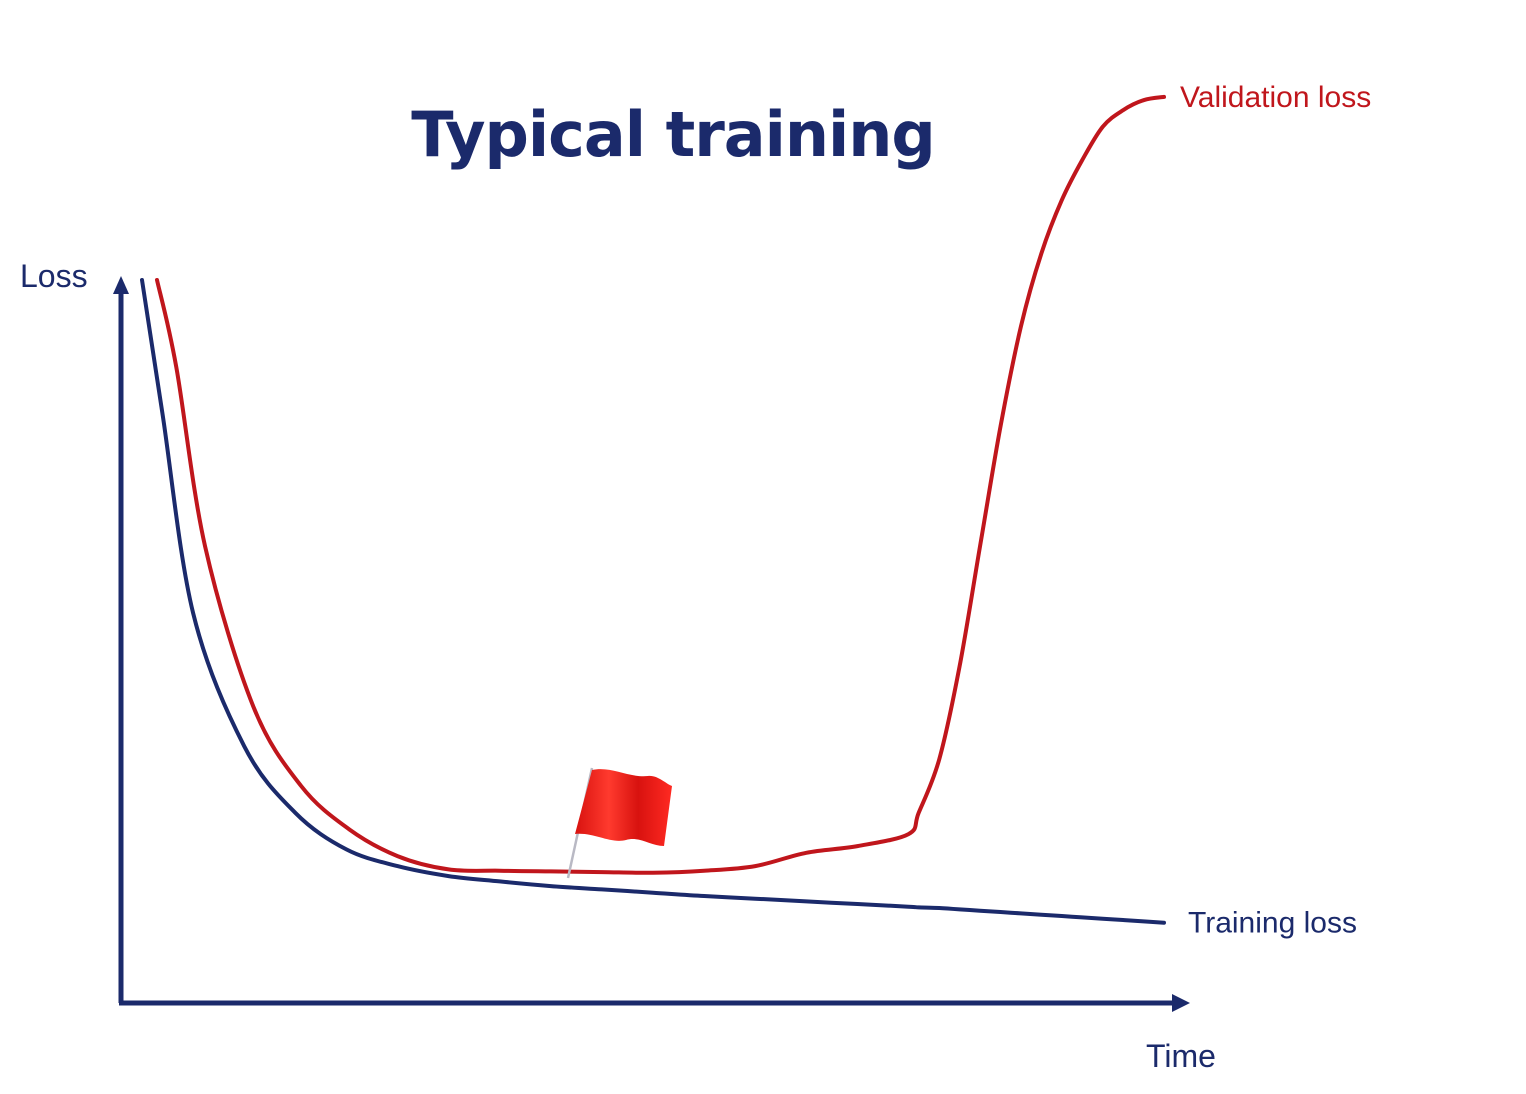 Image resolution: width=1526 pixels, height=1094 pixels. Describe the element at coordinates (673, 134) in the screenshot. I see `chart-title: Typical training` at that location.